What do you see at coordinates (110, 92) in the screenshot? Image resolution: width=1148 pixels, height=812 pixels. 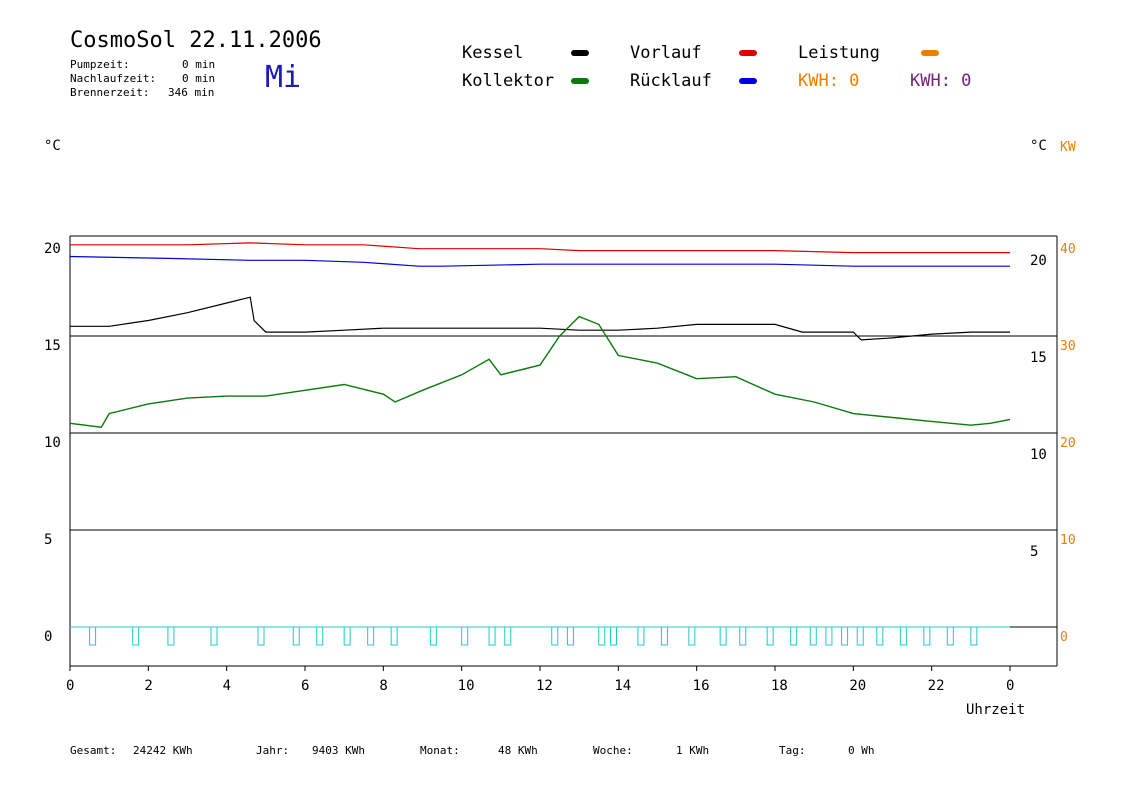 I see `stat-label-brenner: Brennerzeit:` at bounding box center [110, 92].